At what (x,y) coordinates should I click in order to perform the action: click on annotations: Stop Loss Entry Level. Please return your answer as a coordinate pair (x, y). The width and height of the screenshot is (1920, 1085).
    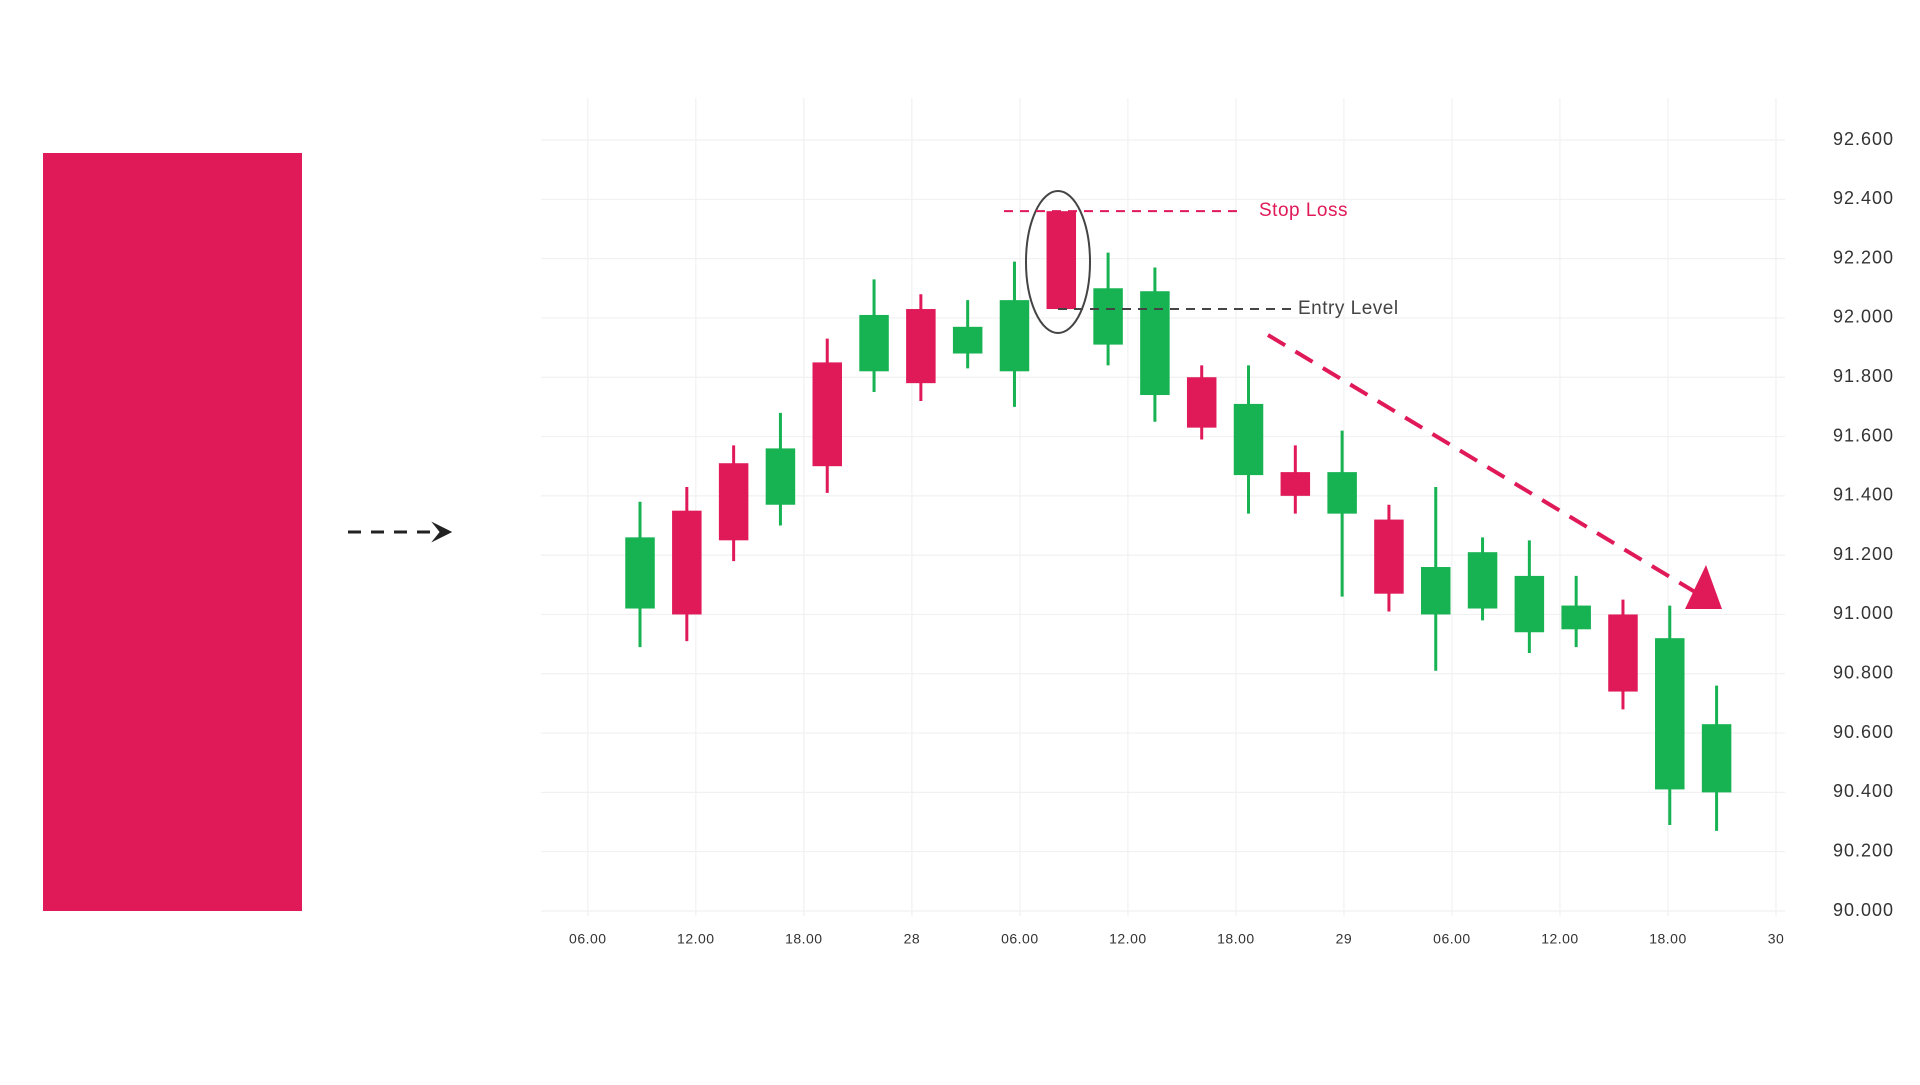
    Looking at the image, I should click on (1363, 399).